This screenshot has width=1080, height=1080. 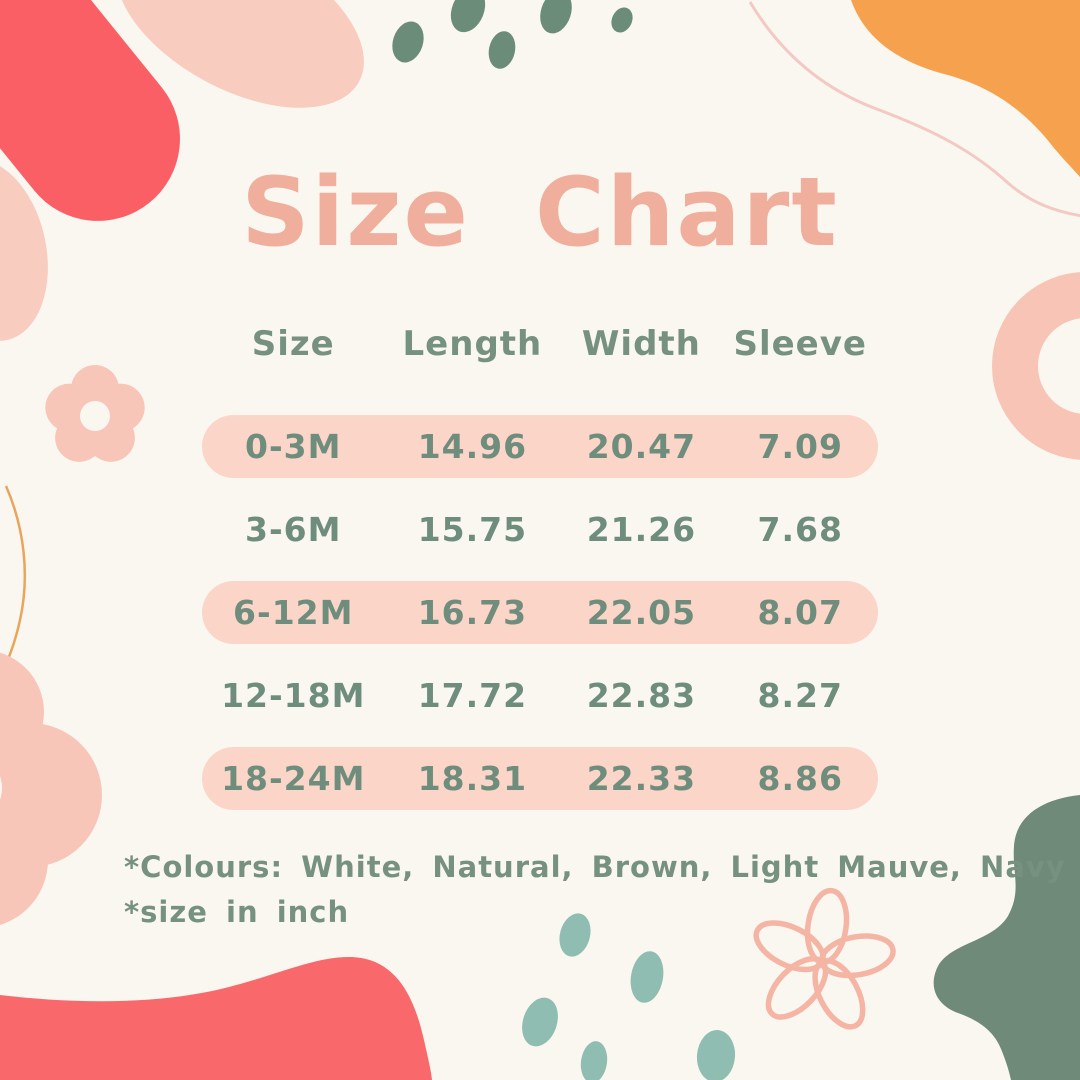 I want to click on note-units: *size in inch, so click(x=237, y=911).